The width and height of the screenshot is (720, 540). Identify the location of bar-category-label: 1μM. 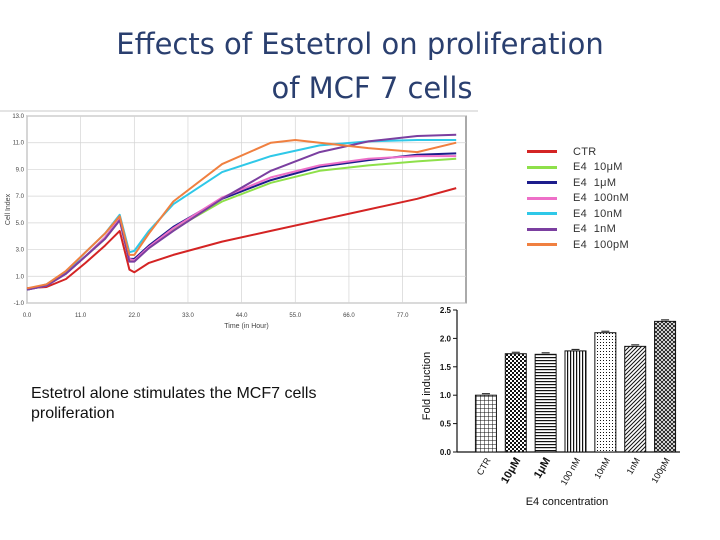
(542, 468).